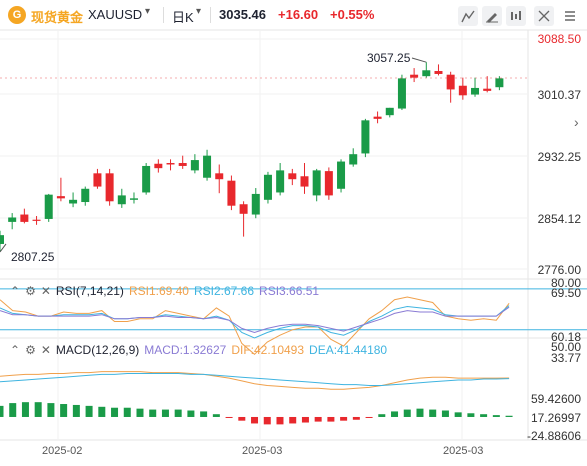 The image size is (587, 466). I want to click on symbol-code: XAUUSD, so click(115, 14).